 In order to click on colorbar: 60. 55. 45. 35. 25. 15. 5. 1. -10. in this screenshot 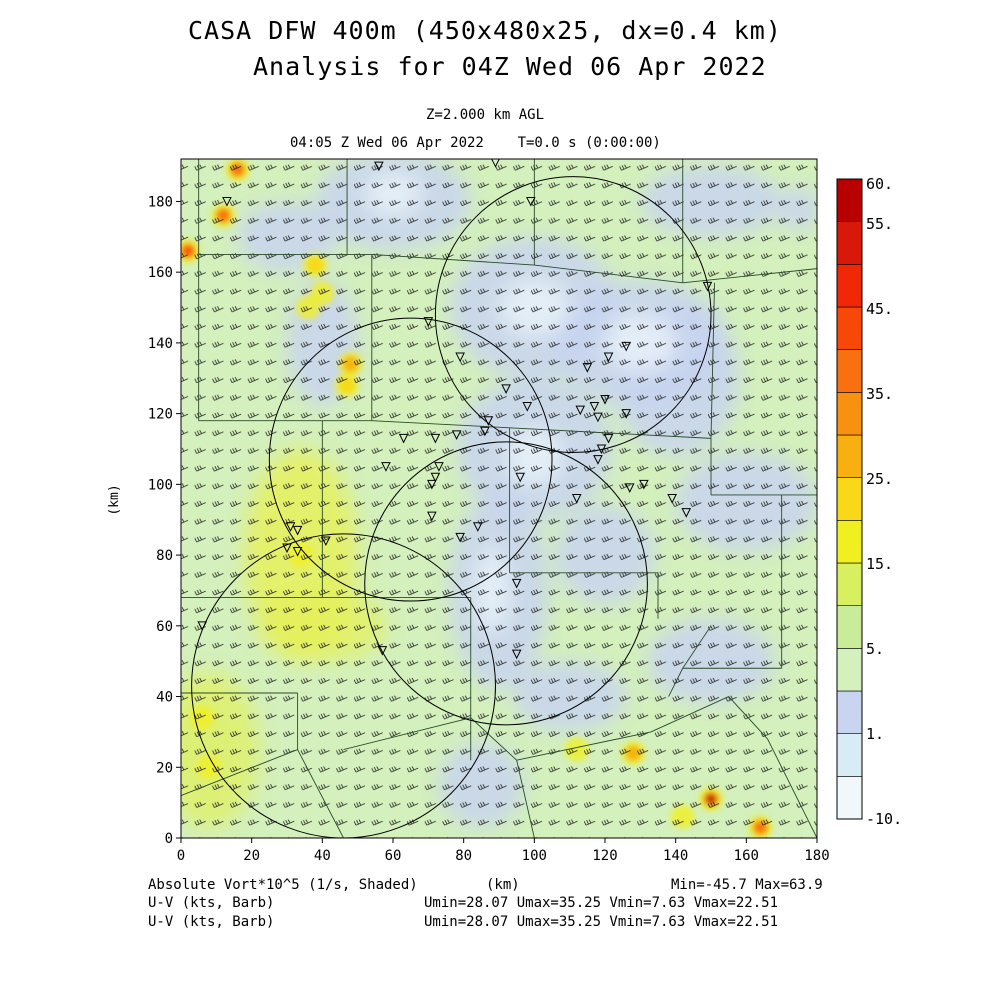, I will do `click(869, 501)`.